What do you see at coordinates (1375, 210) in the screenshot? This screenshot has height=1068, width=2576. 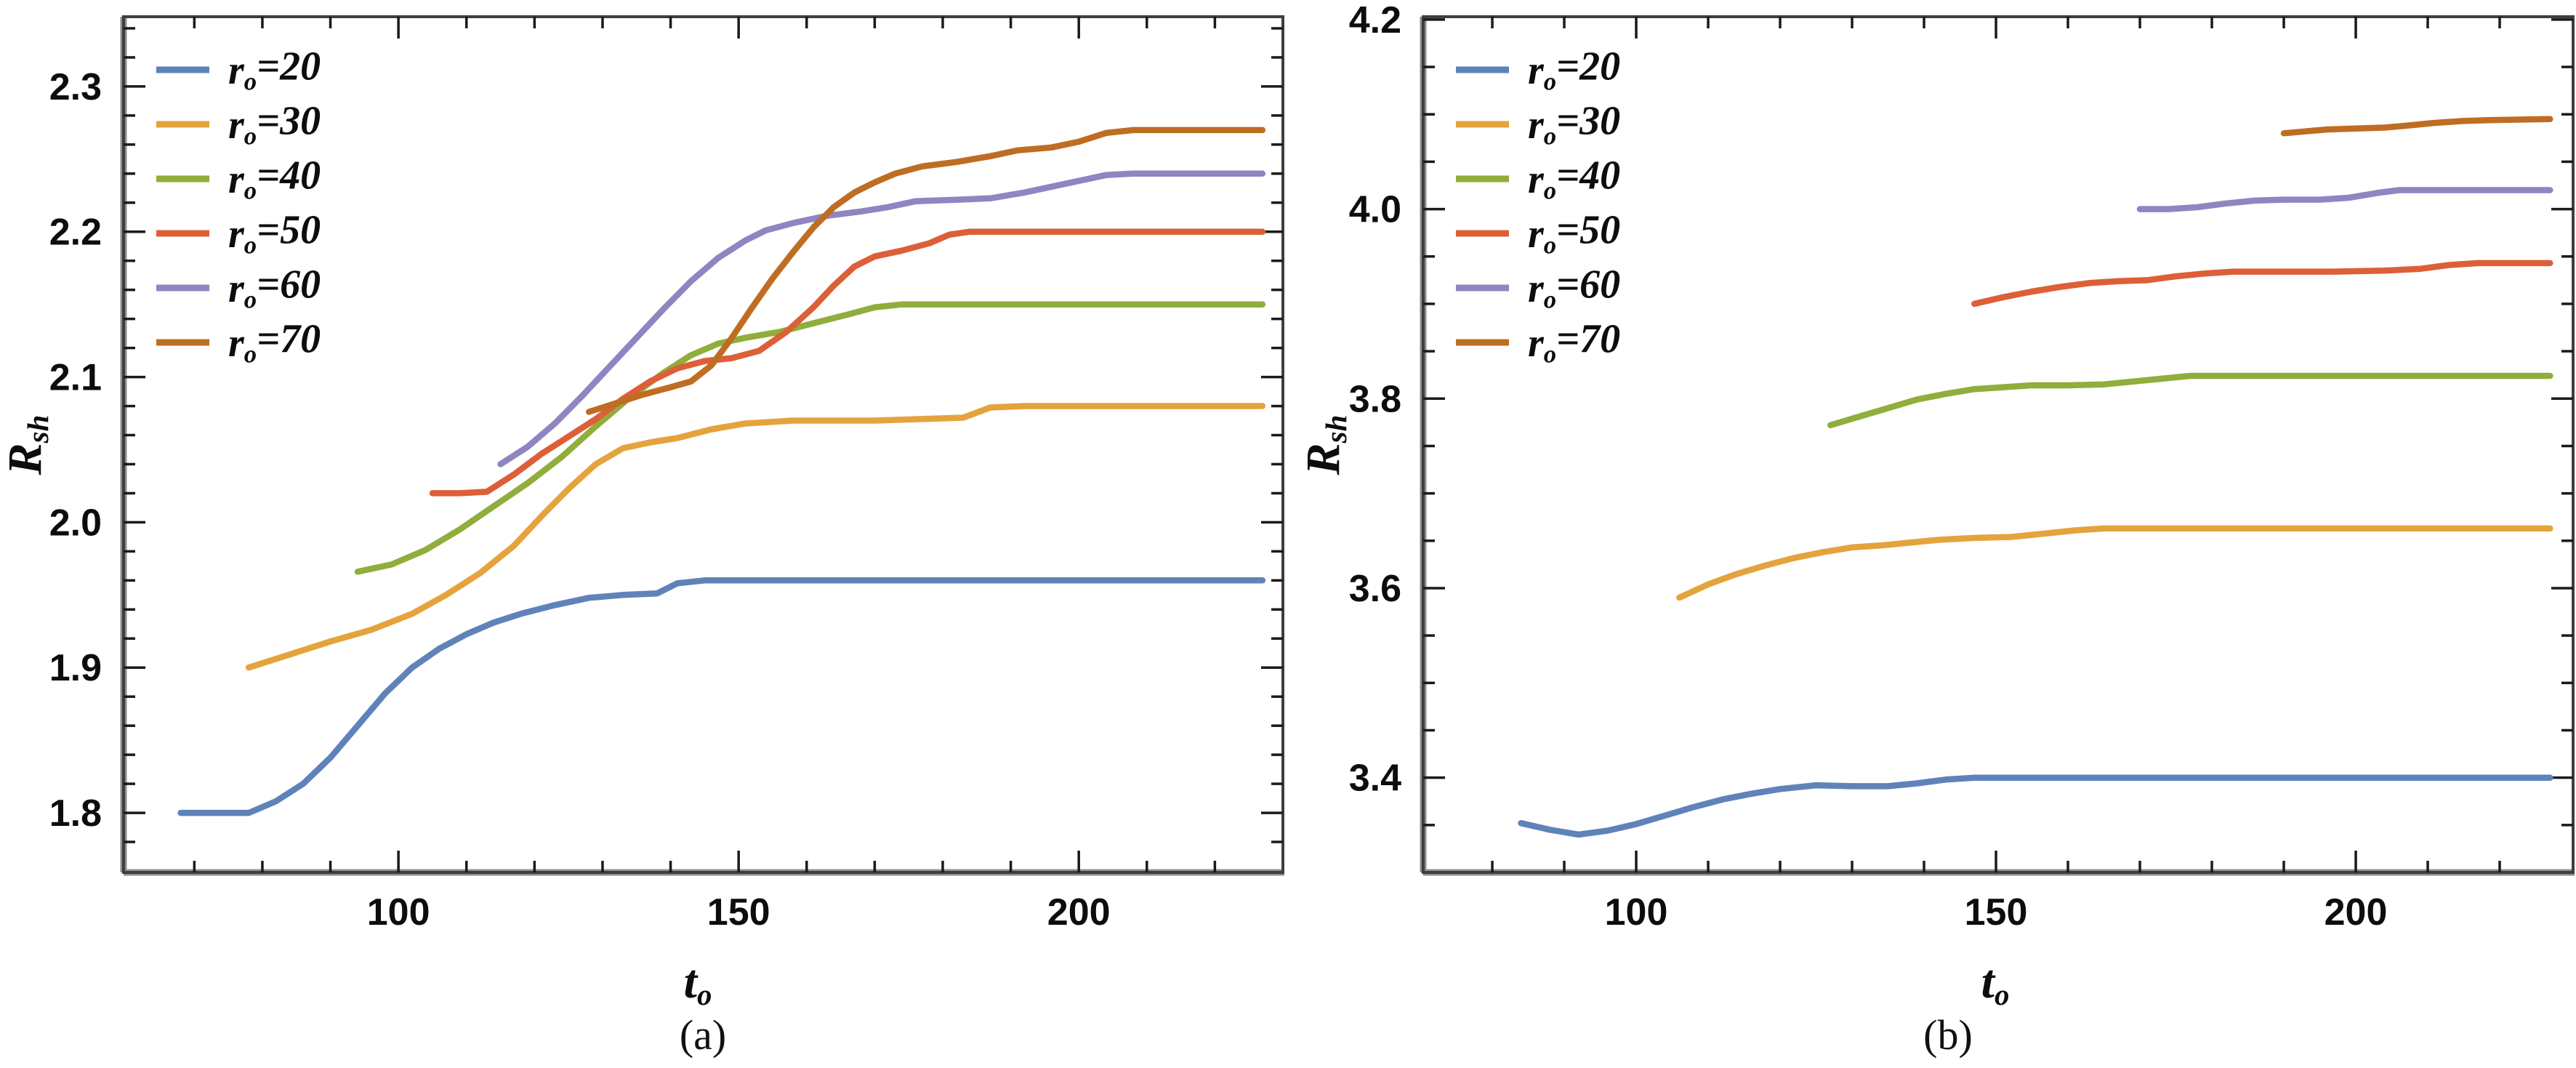 I see `y-tick-label: 4.0` at bounding box center [1375, 210].